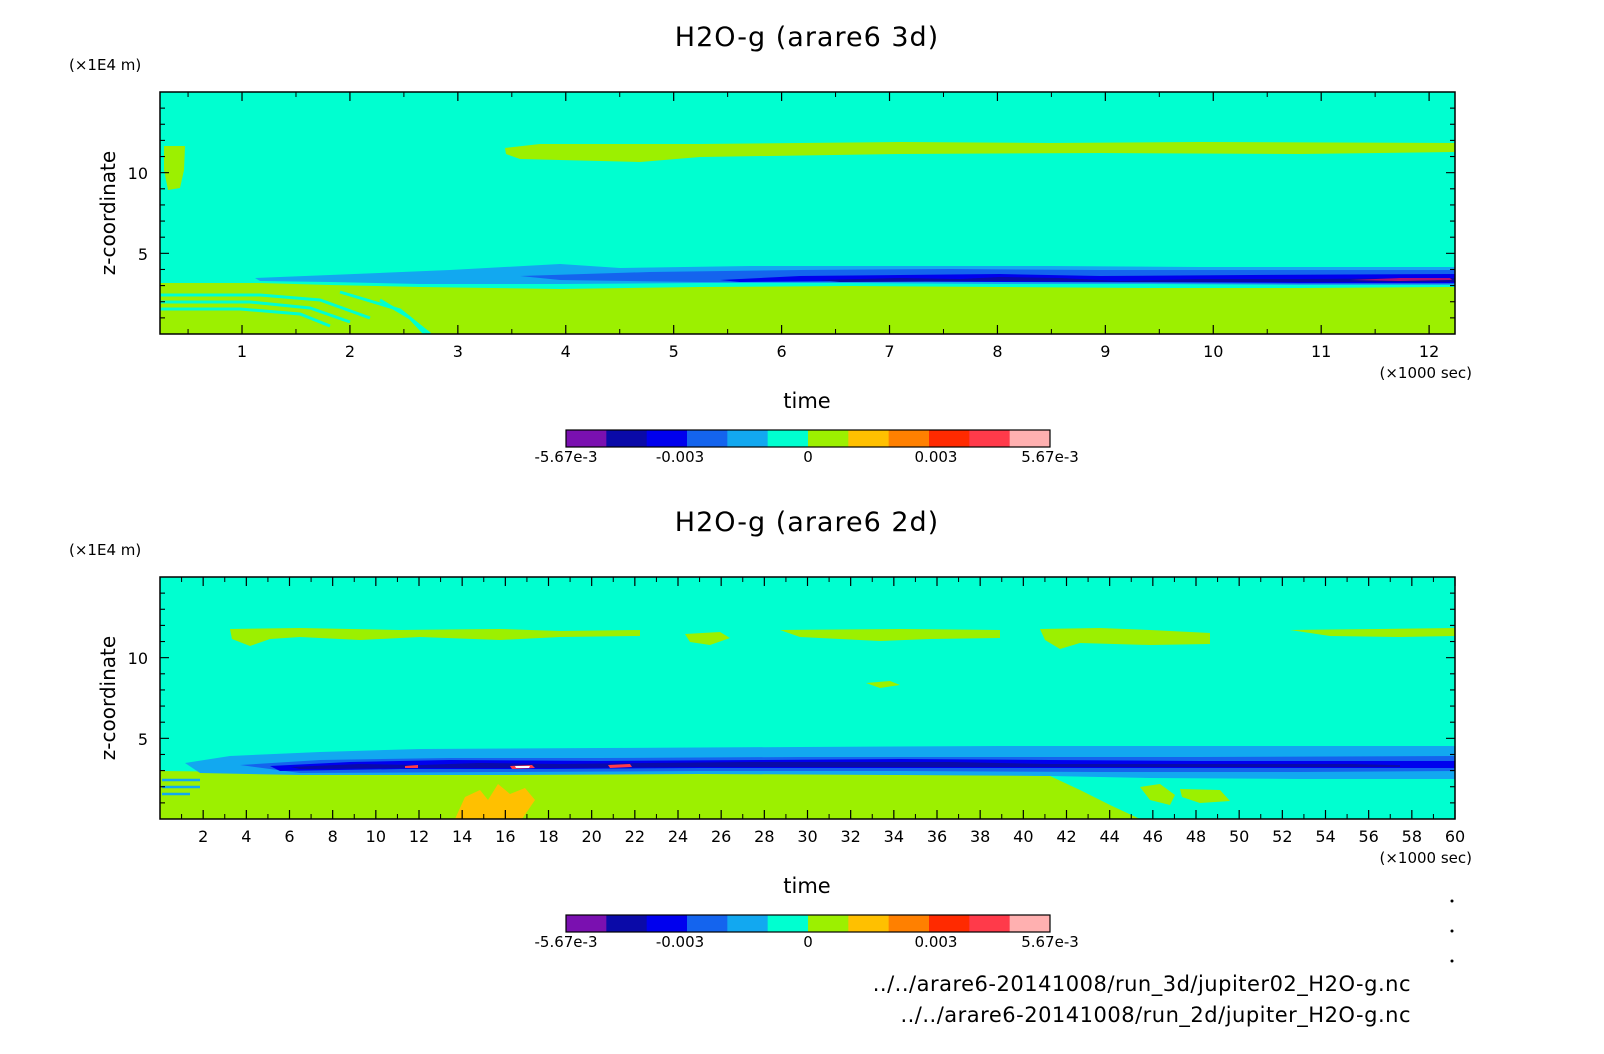 The width and height of the screenshot is (1604, 1054). Describe the element at coordinates (1153, 836) in the screenshot. I see `x-tick-label: 46` at that location.